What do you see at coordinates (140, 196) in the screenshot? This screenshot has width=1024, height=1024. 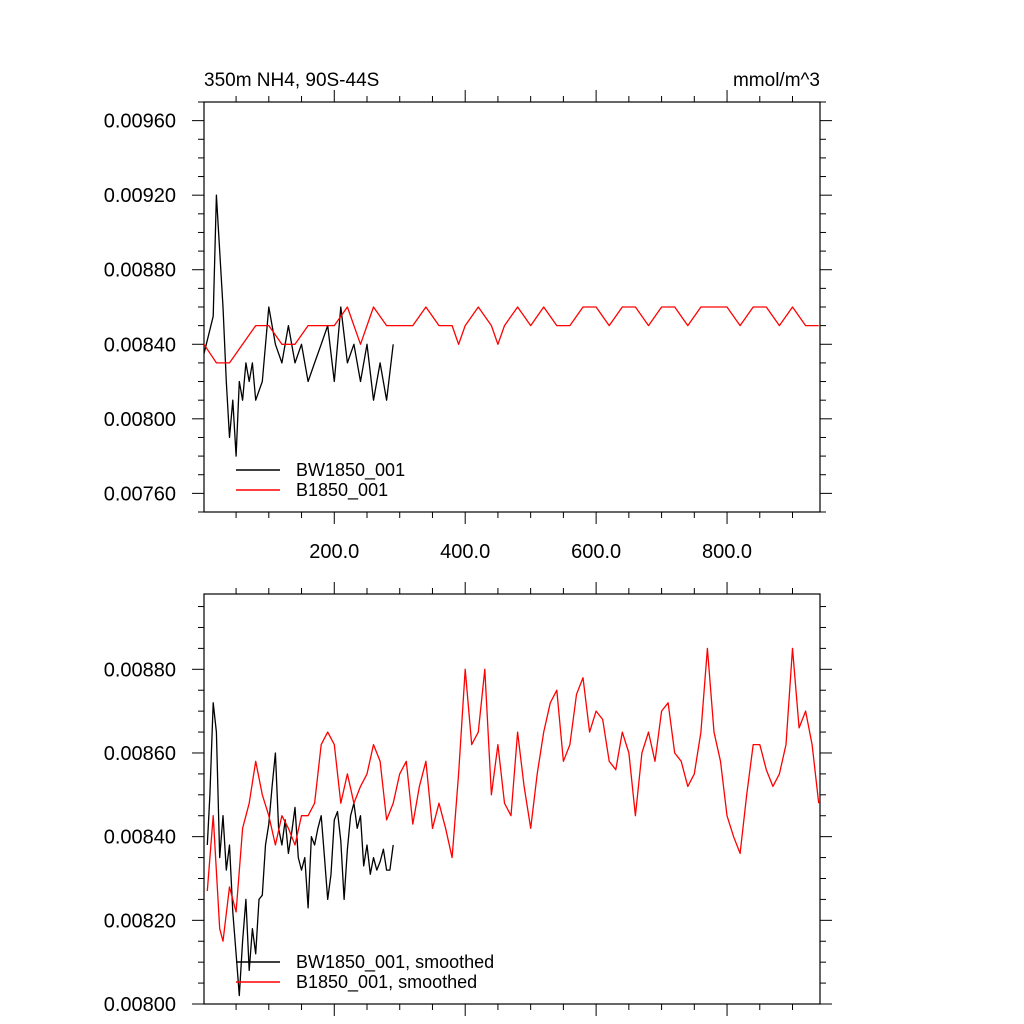 I see `y-tick-label: 0.00920` at bounding box center [140, 196].